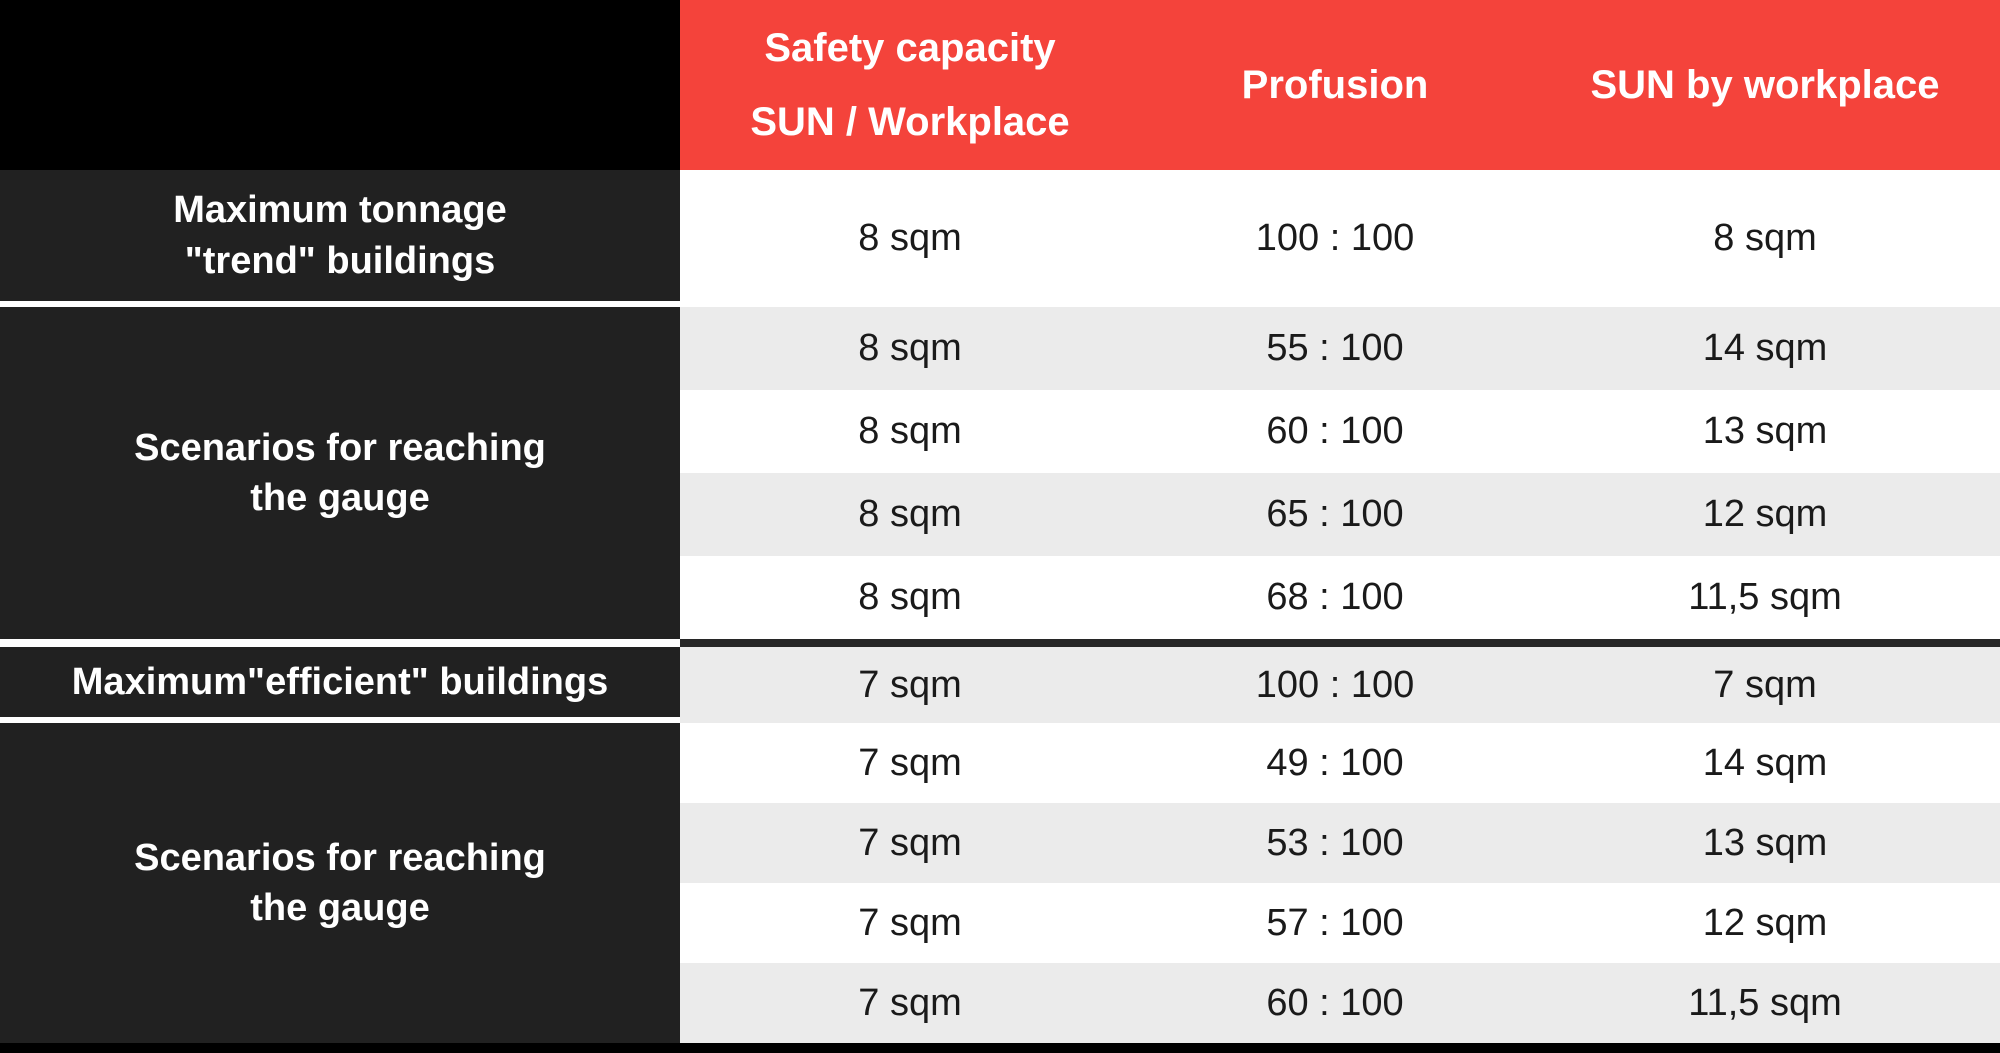 This screenshot has height=1053, width=2000. Describe the element at coordinates (340, 883) in the screenshot. I see `row-label-scenarios-efficient: Scenarios for reaching the gauge` at that location.